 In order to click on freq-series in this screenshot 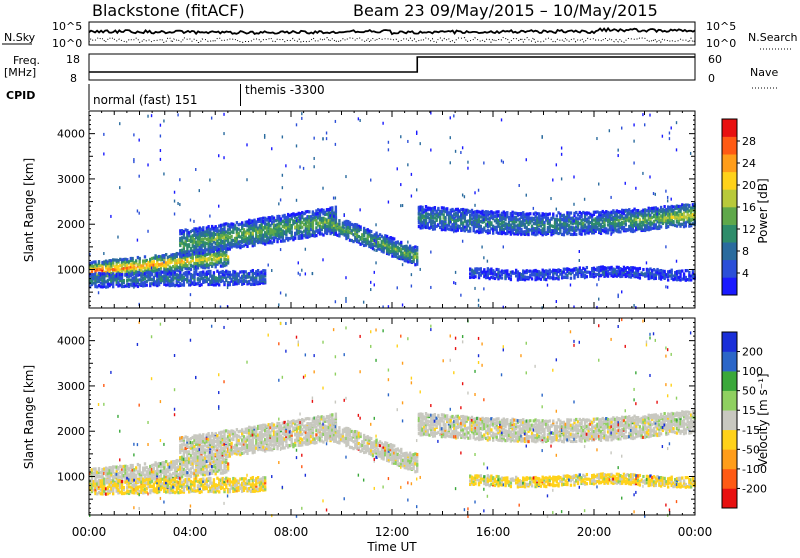, I will do `click(392, 64)`.